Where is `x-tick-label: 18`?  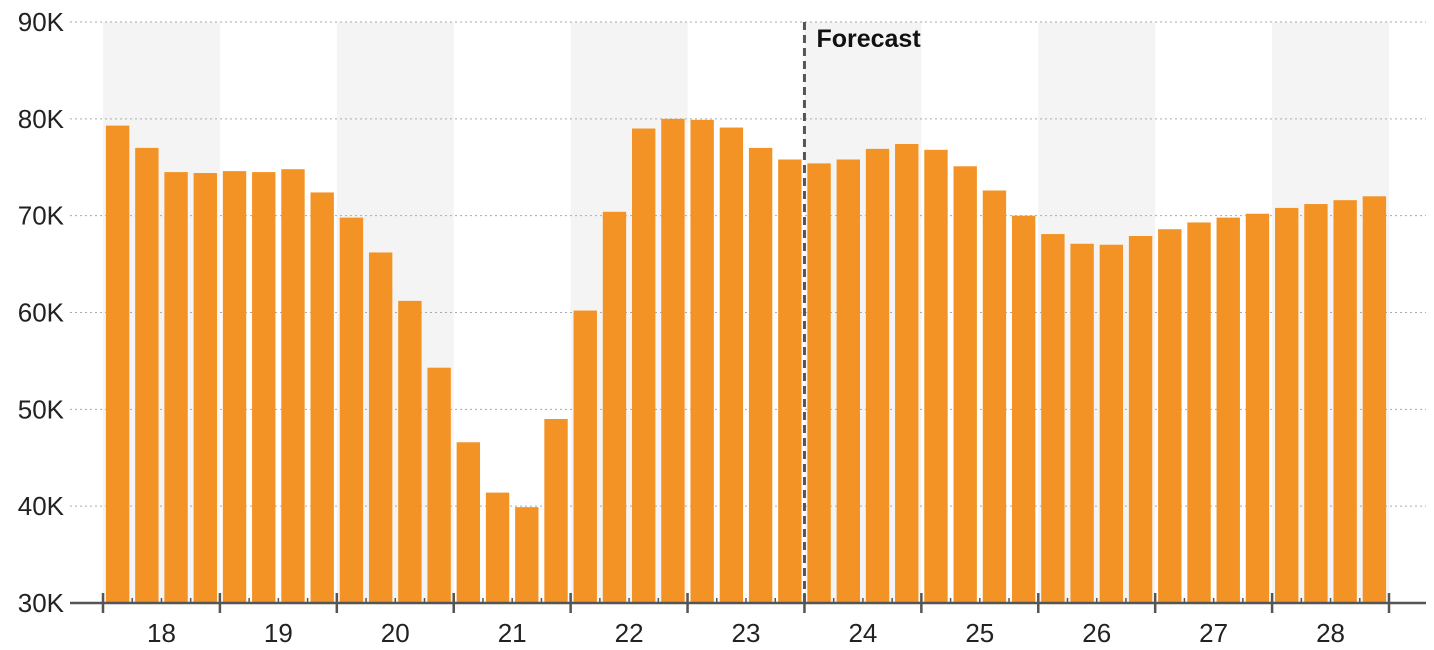 x-tick-label: 18 is located at coordinates (161, 633).